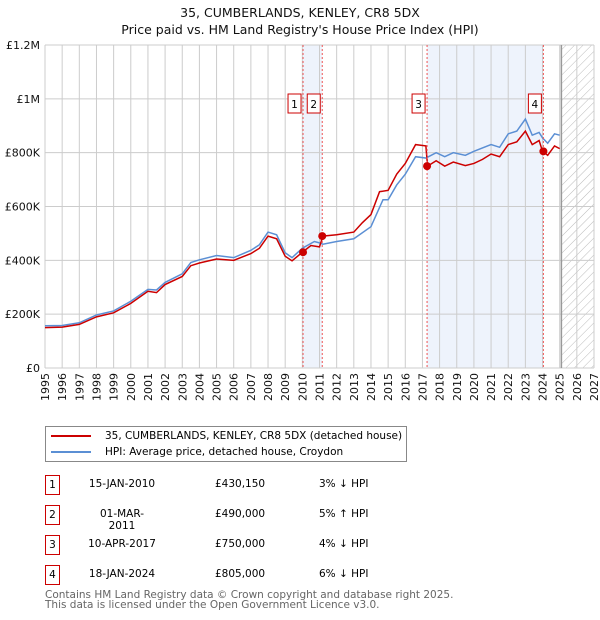 The height and width of the screenshot is (620, 600). I want to click on x-tick-label: 2000, so click(131, 387).